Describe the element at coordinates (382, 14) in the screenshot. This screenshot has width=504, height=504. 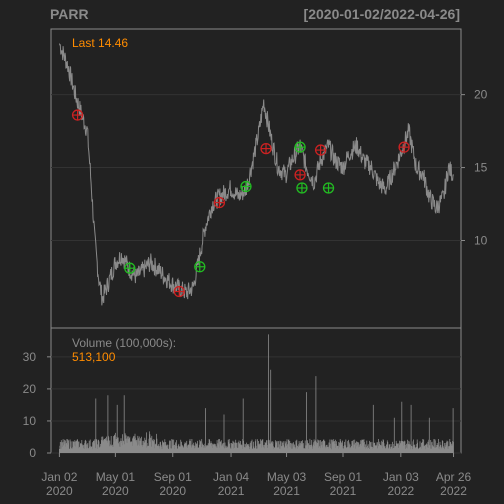
I see `chart-date-range: [2020-01-02/2022-04-26]` at that location.